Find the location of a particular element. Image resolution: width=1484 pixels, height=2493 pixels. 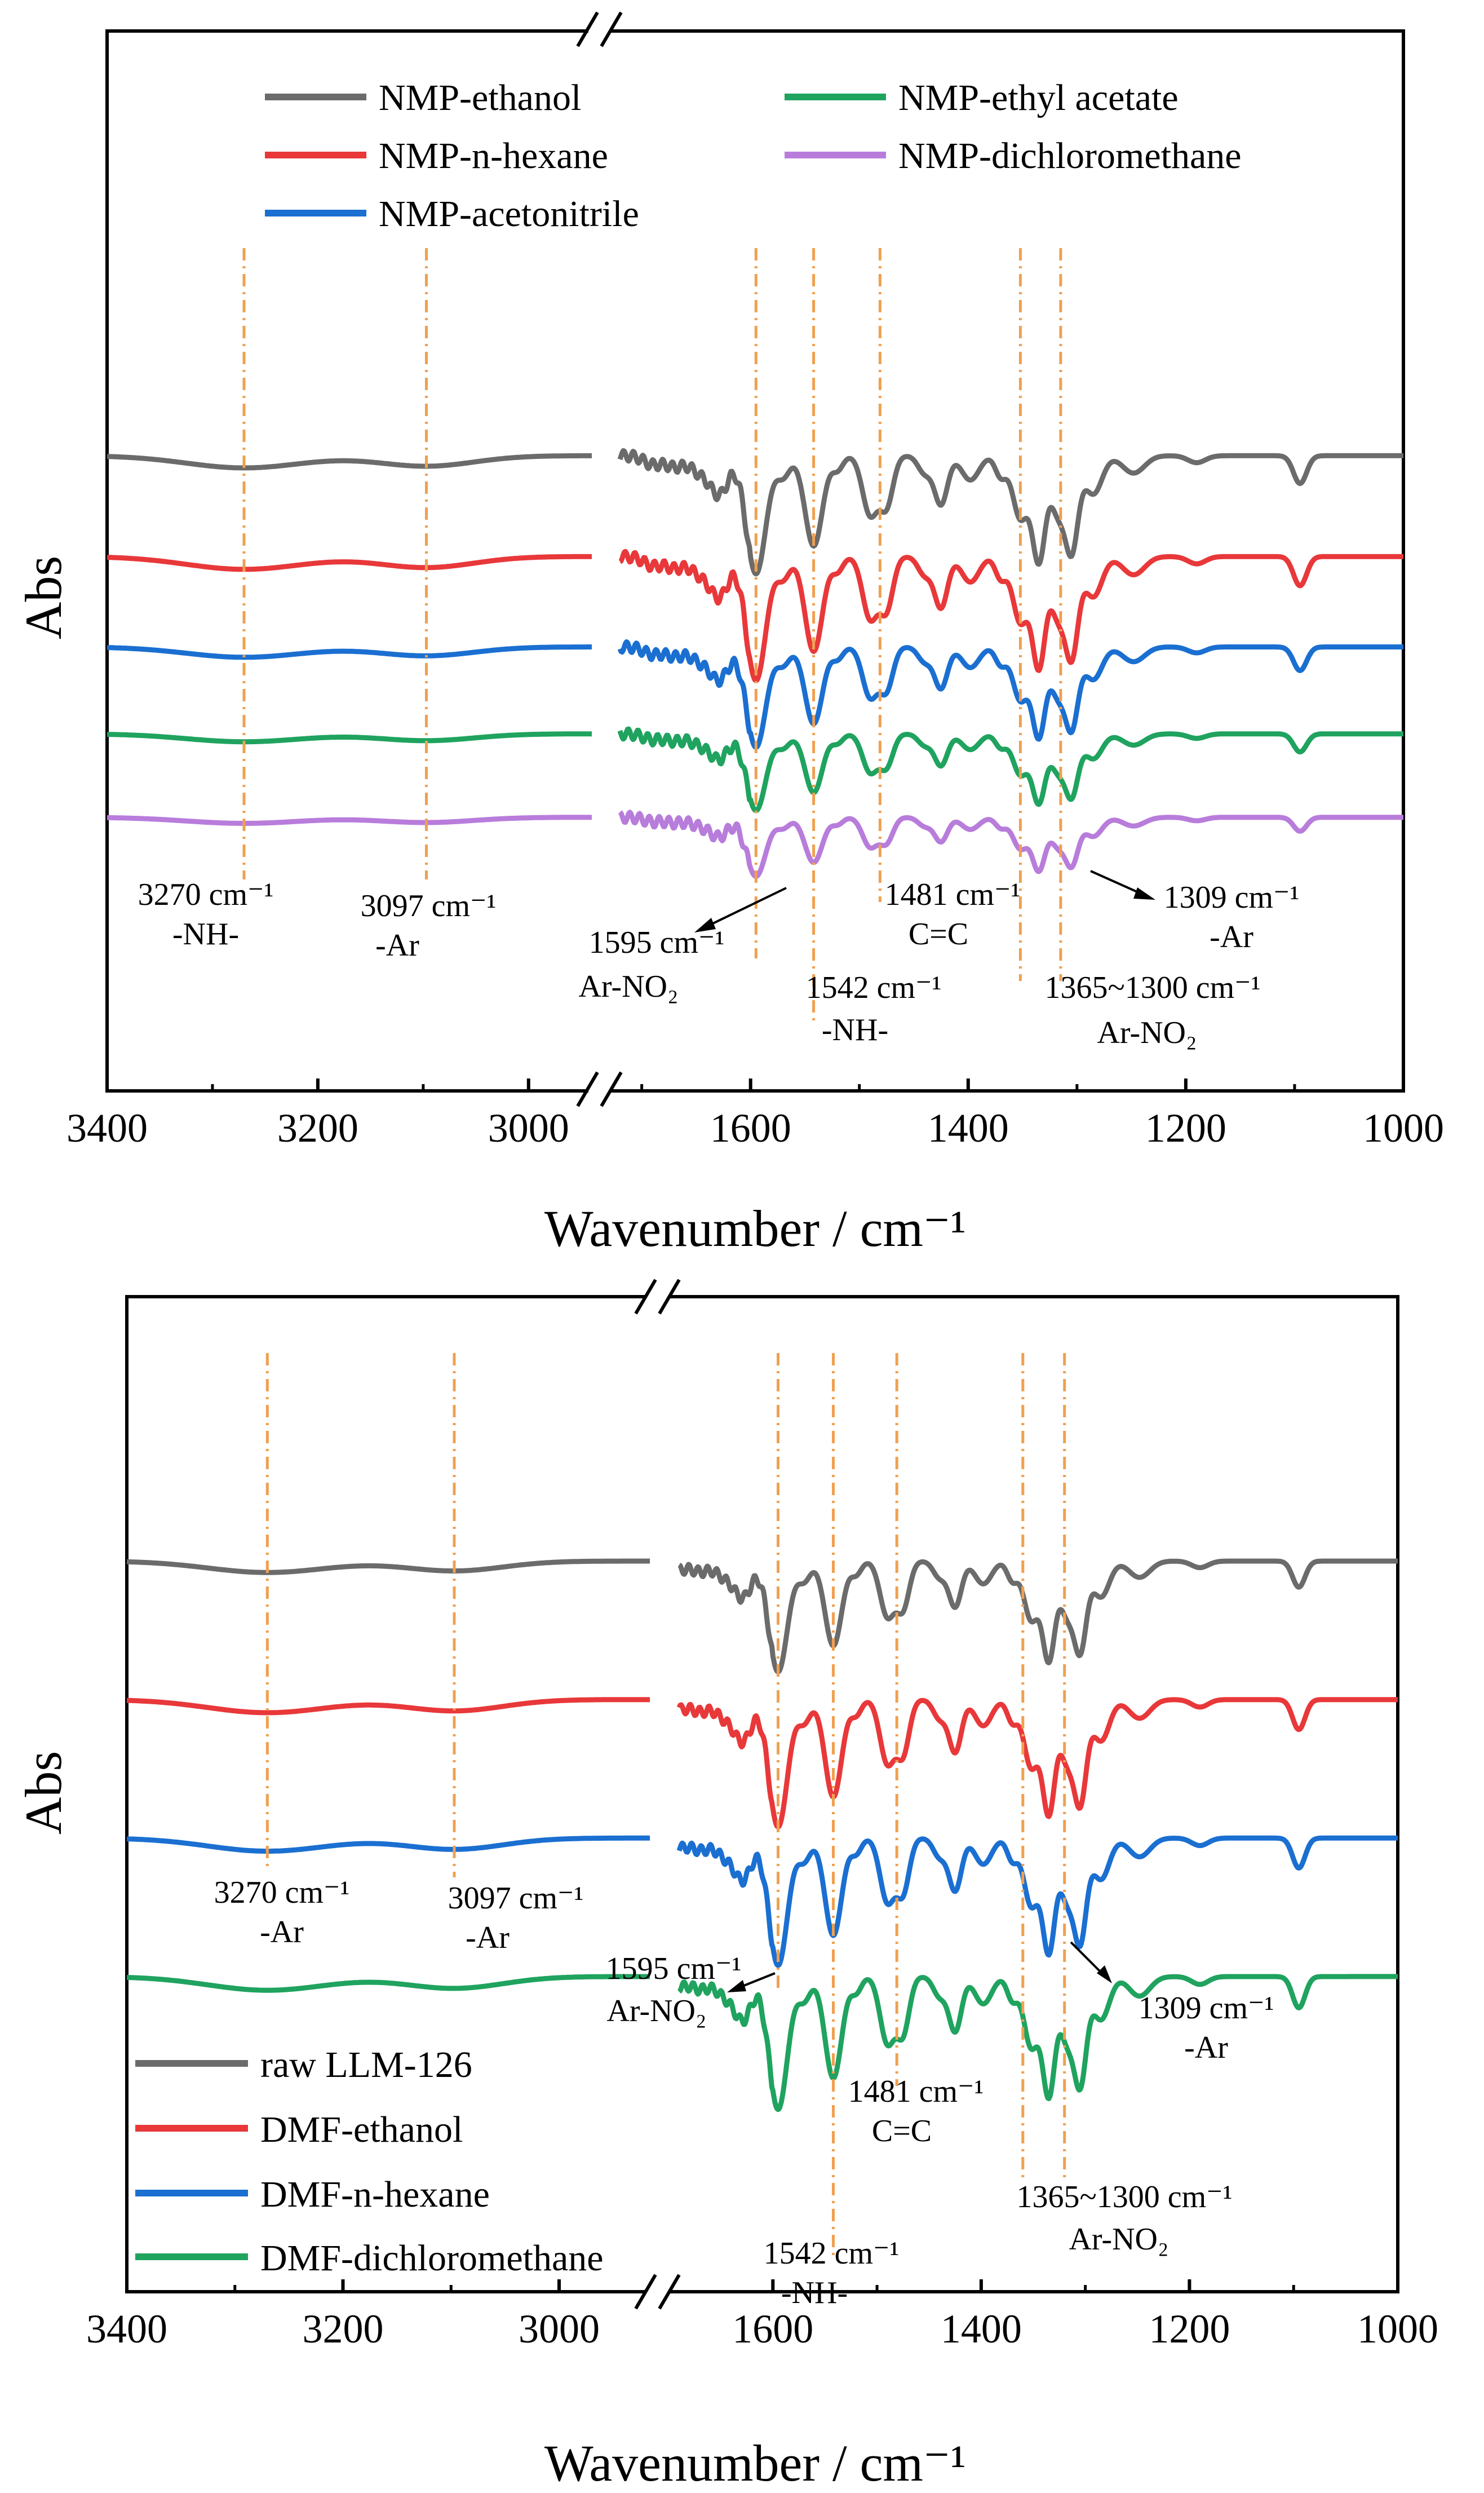

ann-b1365-wn: 1365~1300 cm⁻¹ is located at coordinates (1124, 2197).